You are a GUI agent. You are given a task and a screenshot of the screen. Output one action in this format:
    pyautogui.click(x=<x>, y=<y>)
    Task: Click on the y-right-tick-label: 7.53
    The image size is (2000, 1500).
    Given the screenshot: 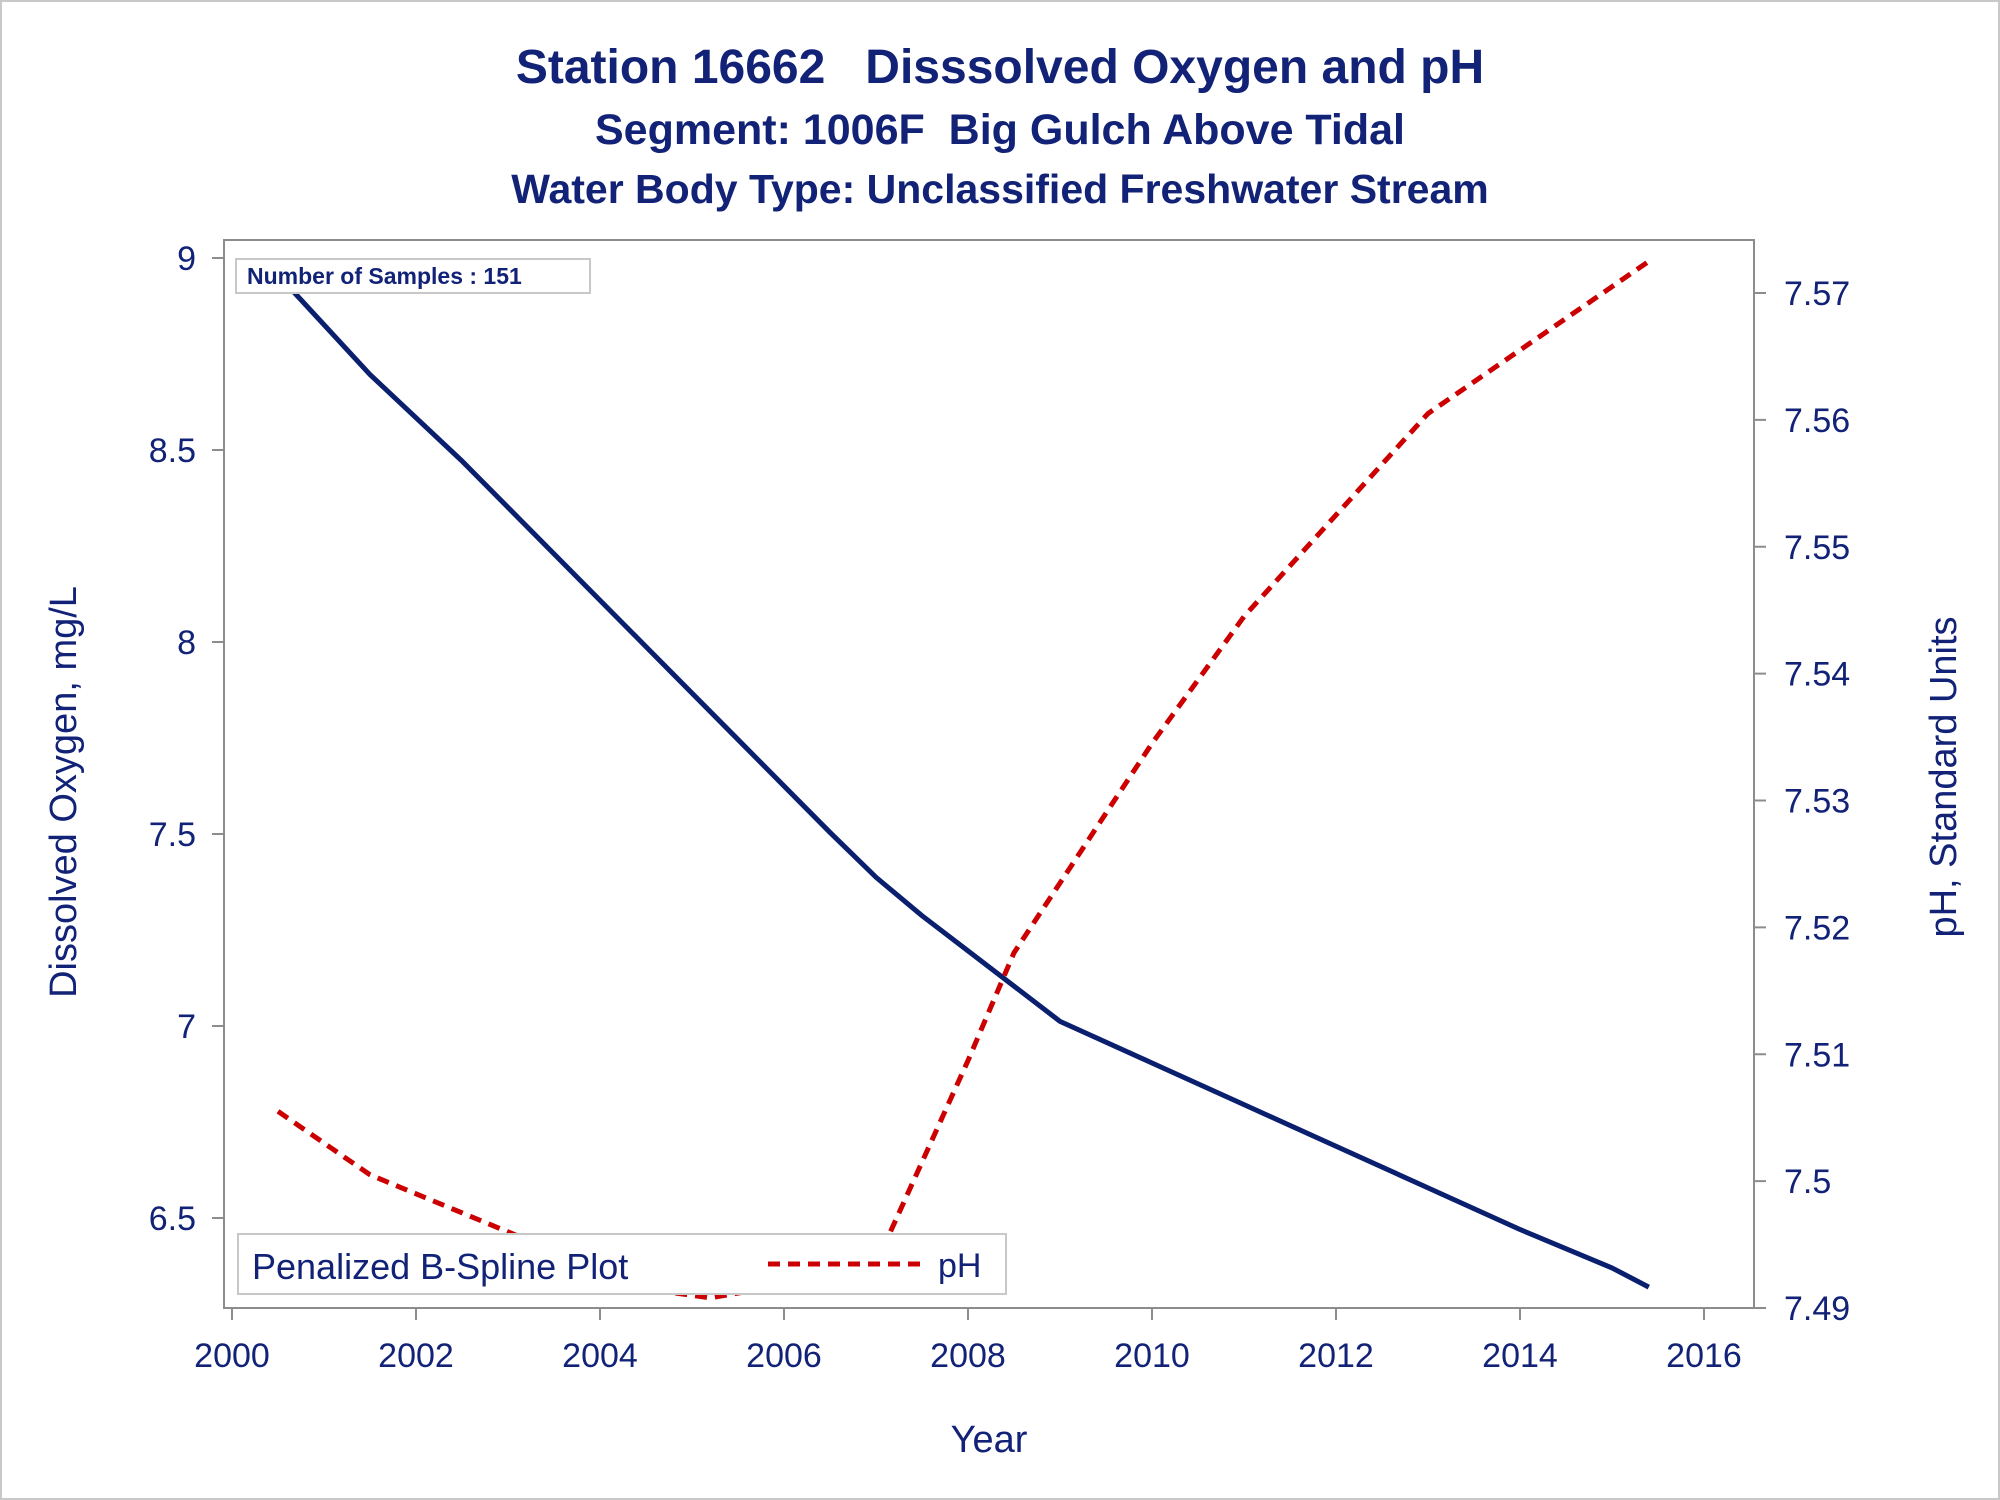 What is the action you would take?
    pyautogui.click(x=1817, y=802)
    